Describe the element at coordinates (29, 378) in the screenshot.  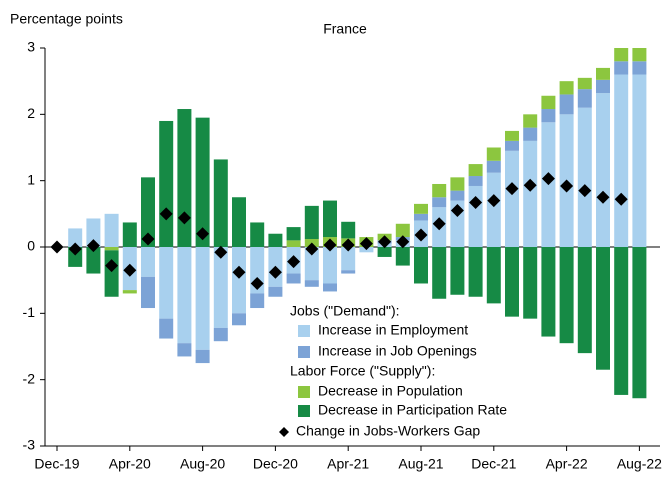
I see `y-tick-label: -2` at that location.